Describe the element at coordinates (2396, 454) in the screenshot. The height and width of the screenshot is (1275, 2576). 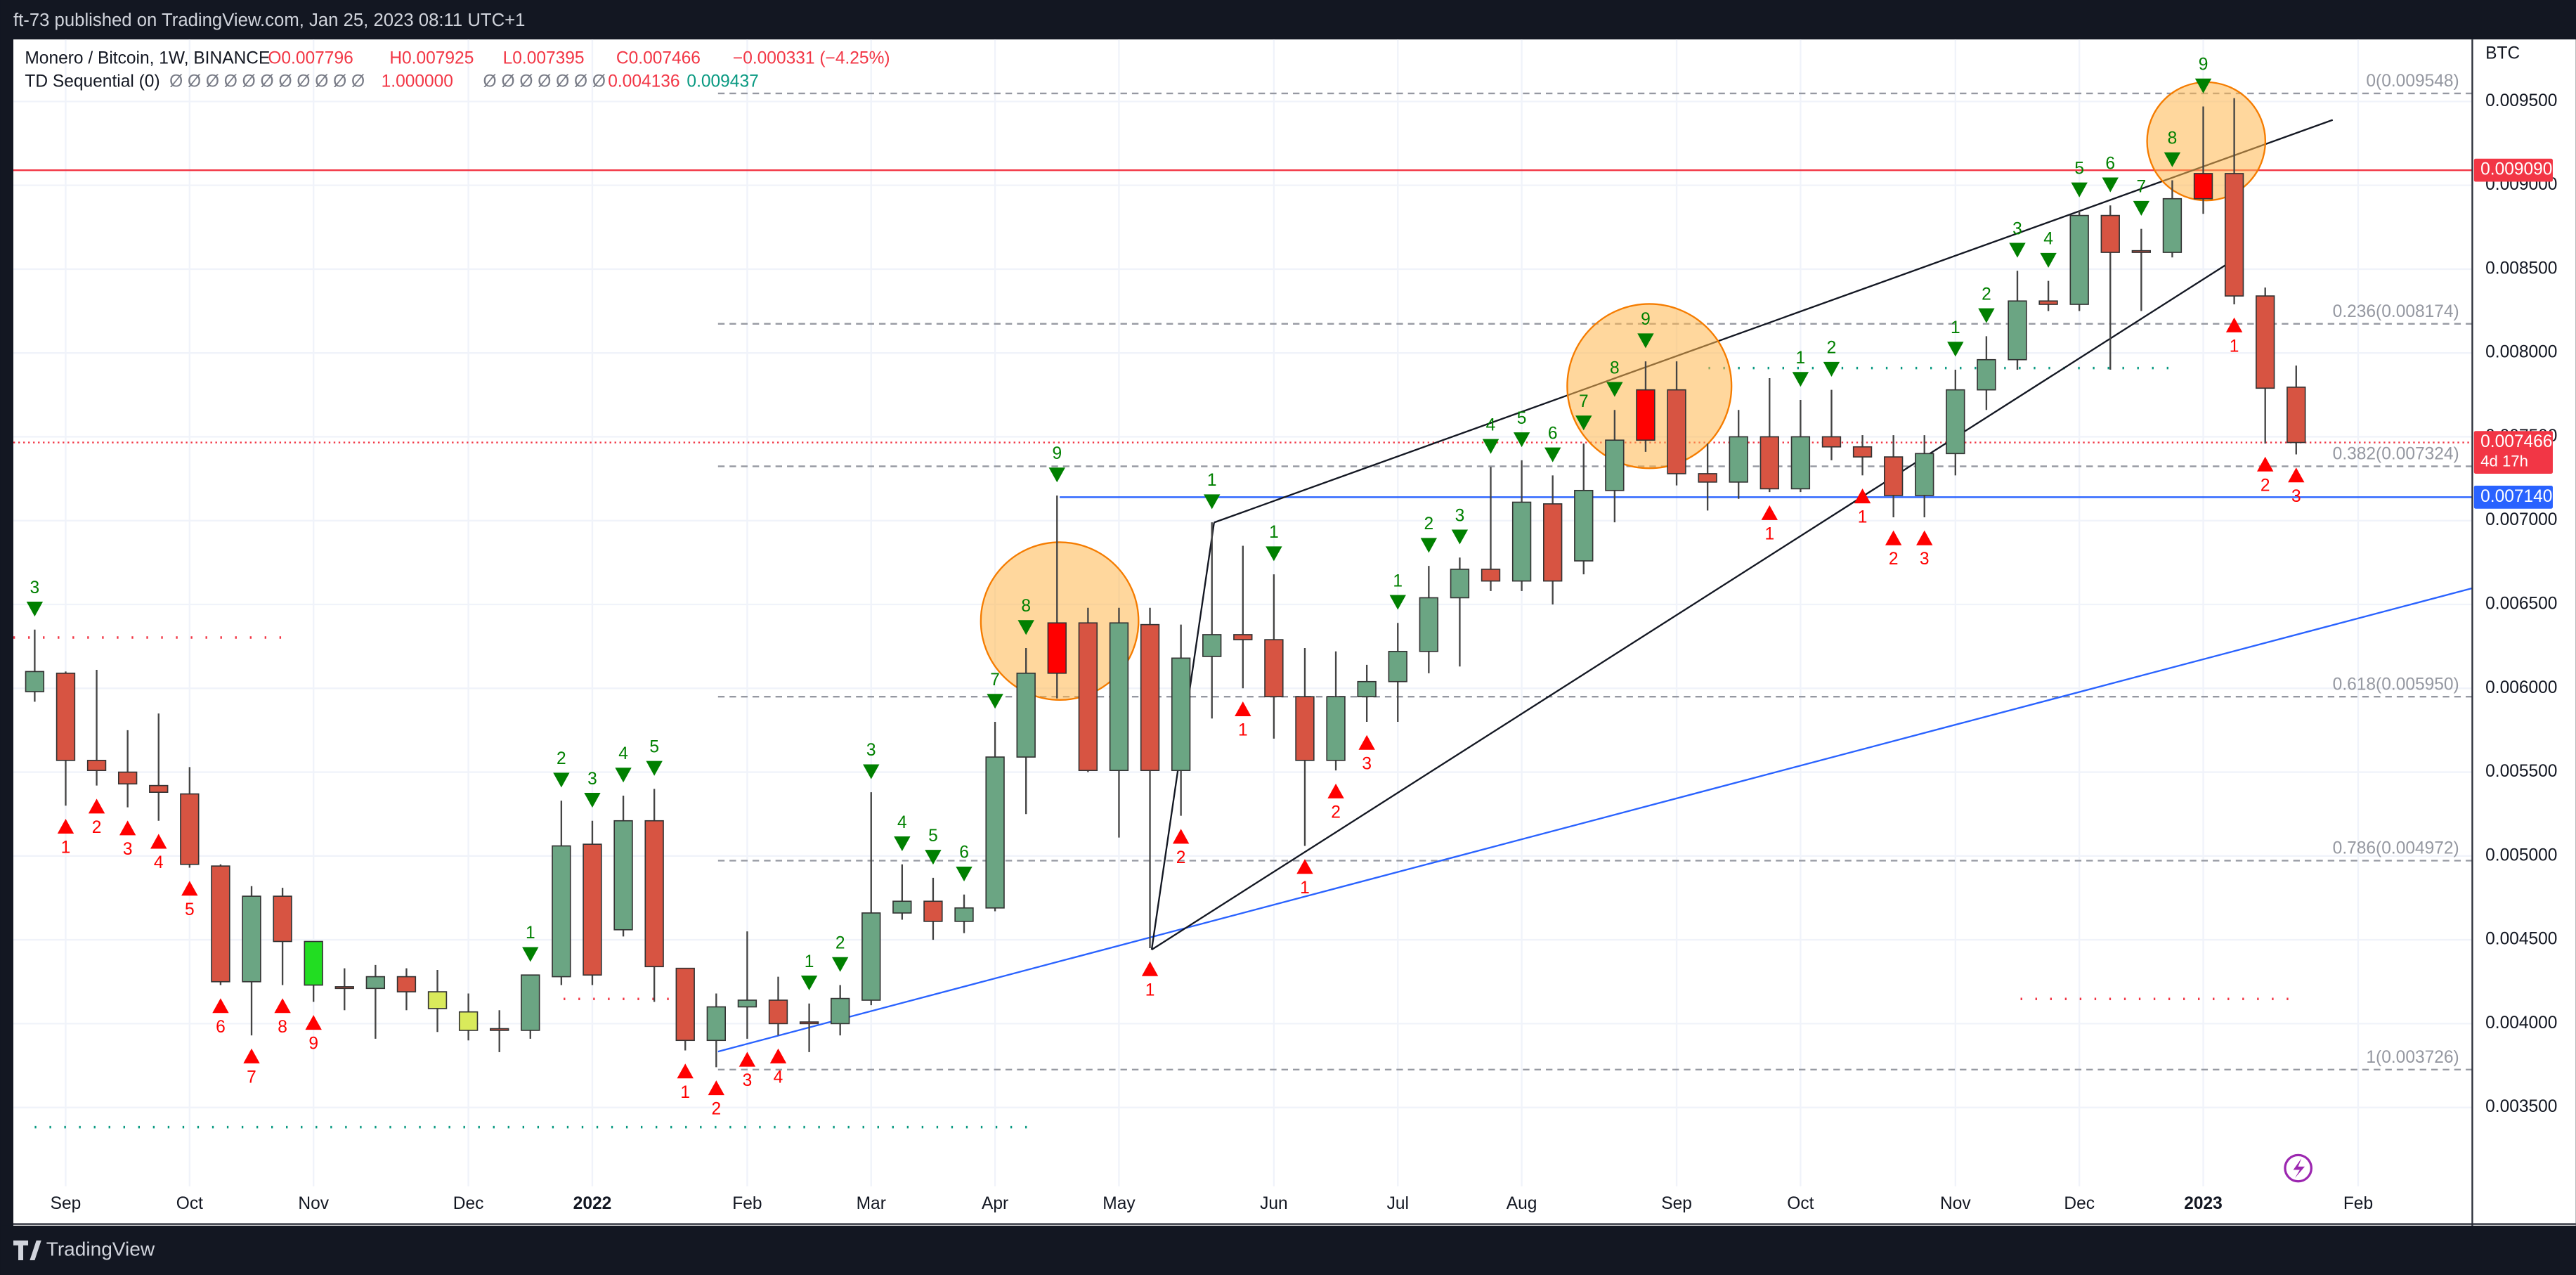
I see `fib-label: 0.382(0.007324)` at that location.